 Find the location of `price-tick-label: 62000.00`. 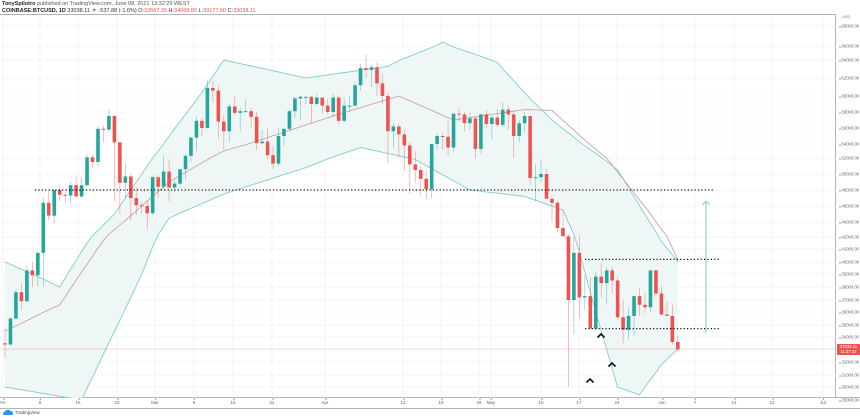

price-tick-label: 62000.00 is located at coordinates (848, 78).